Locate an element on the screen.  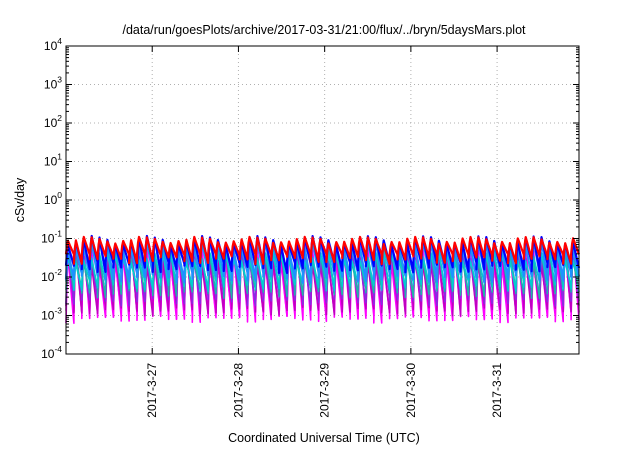
y-axis-label: cSv/day is located at coordinates (20, 199).